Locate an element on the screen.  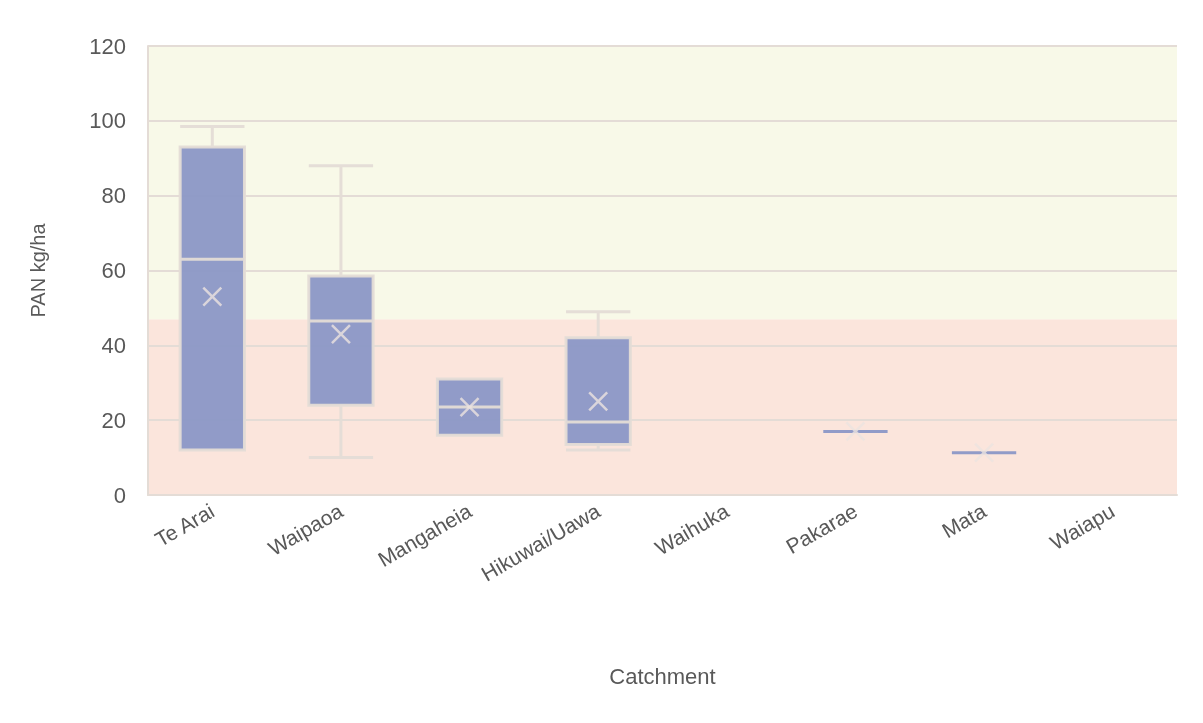
x-axis-title: Catchment is located at coordinates (662, 676).